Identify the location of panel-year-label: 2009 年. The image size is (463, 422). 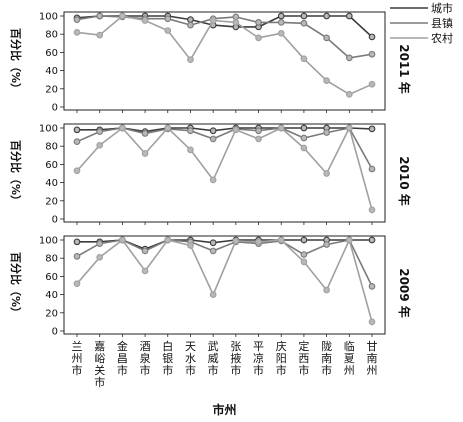
(404, 293).